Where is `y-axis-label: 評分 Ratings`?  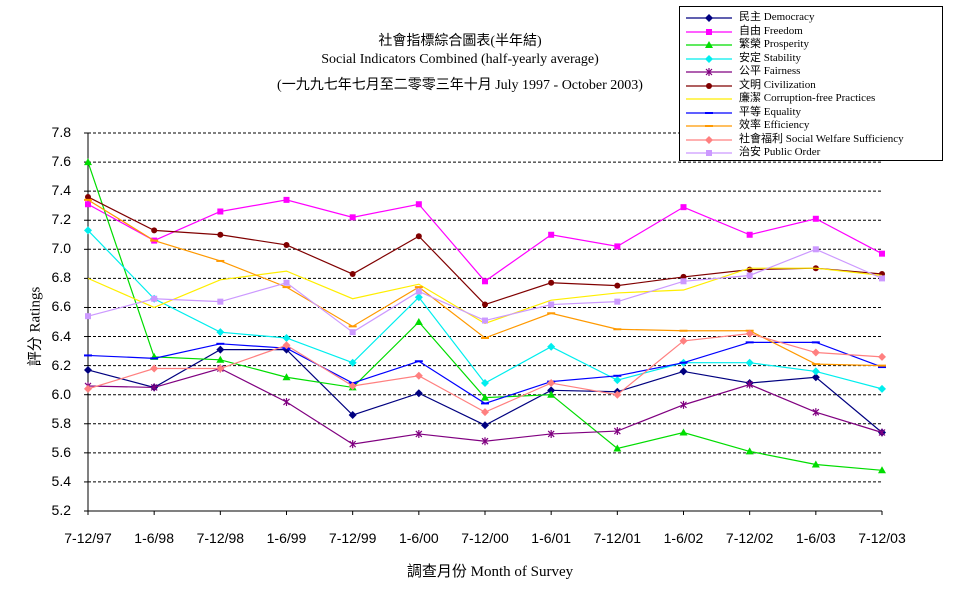 y-axis-label: 評分 Ratings is located at coordinates (35, 326).